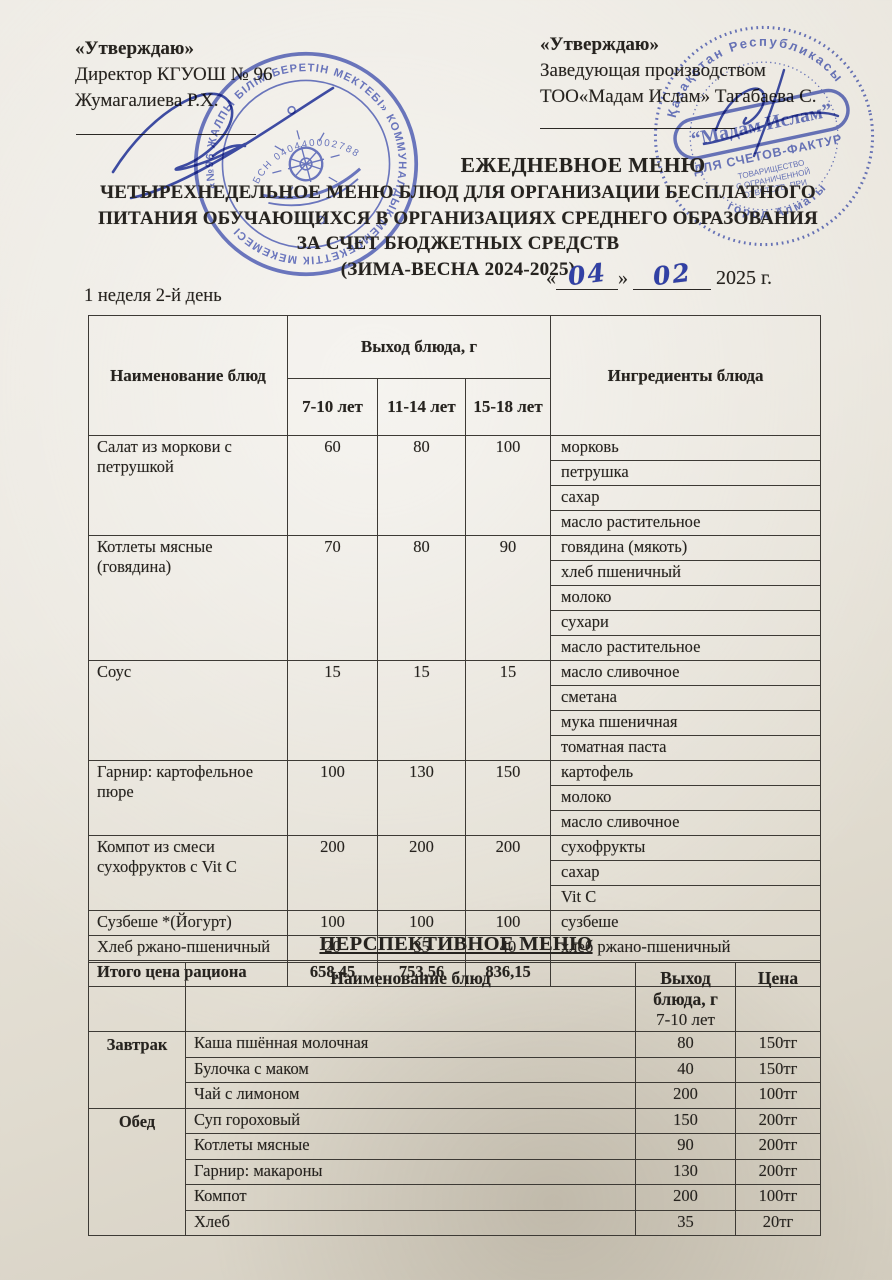  Describe the element at coordinates (419, 347) in the screenshot. I see `column-header-output-group: Выход блюда, г` at that location.